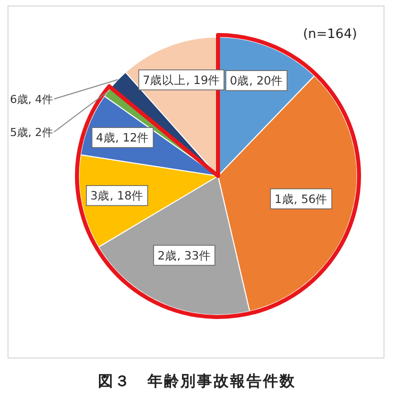 The width and height of the screenshot is (395, 404). What do you see at coordinates (197, 381) in the screenshot?
I see `text: 図３ 年齢別事故報告件数` at bounding box center [197, 381].